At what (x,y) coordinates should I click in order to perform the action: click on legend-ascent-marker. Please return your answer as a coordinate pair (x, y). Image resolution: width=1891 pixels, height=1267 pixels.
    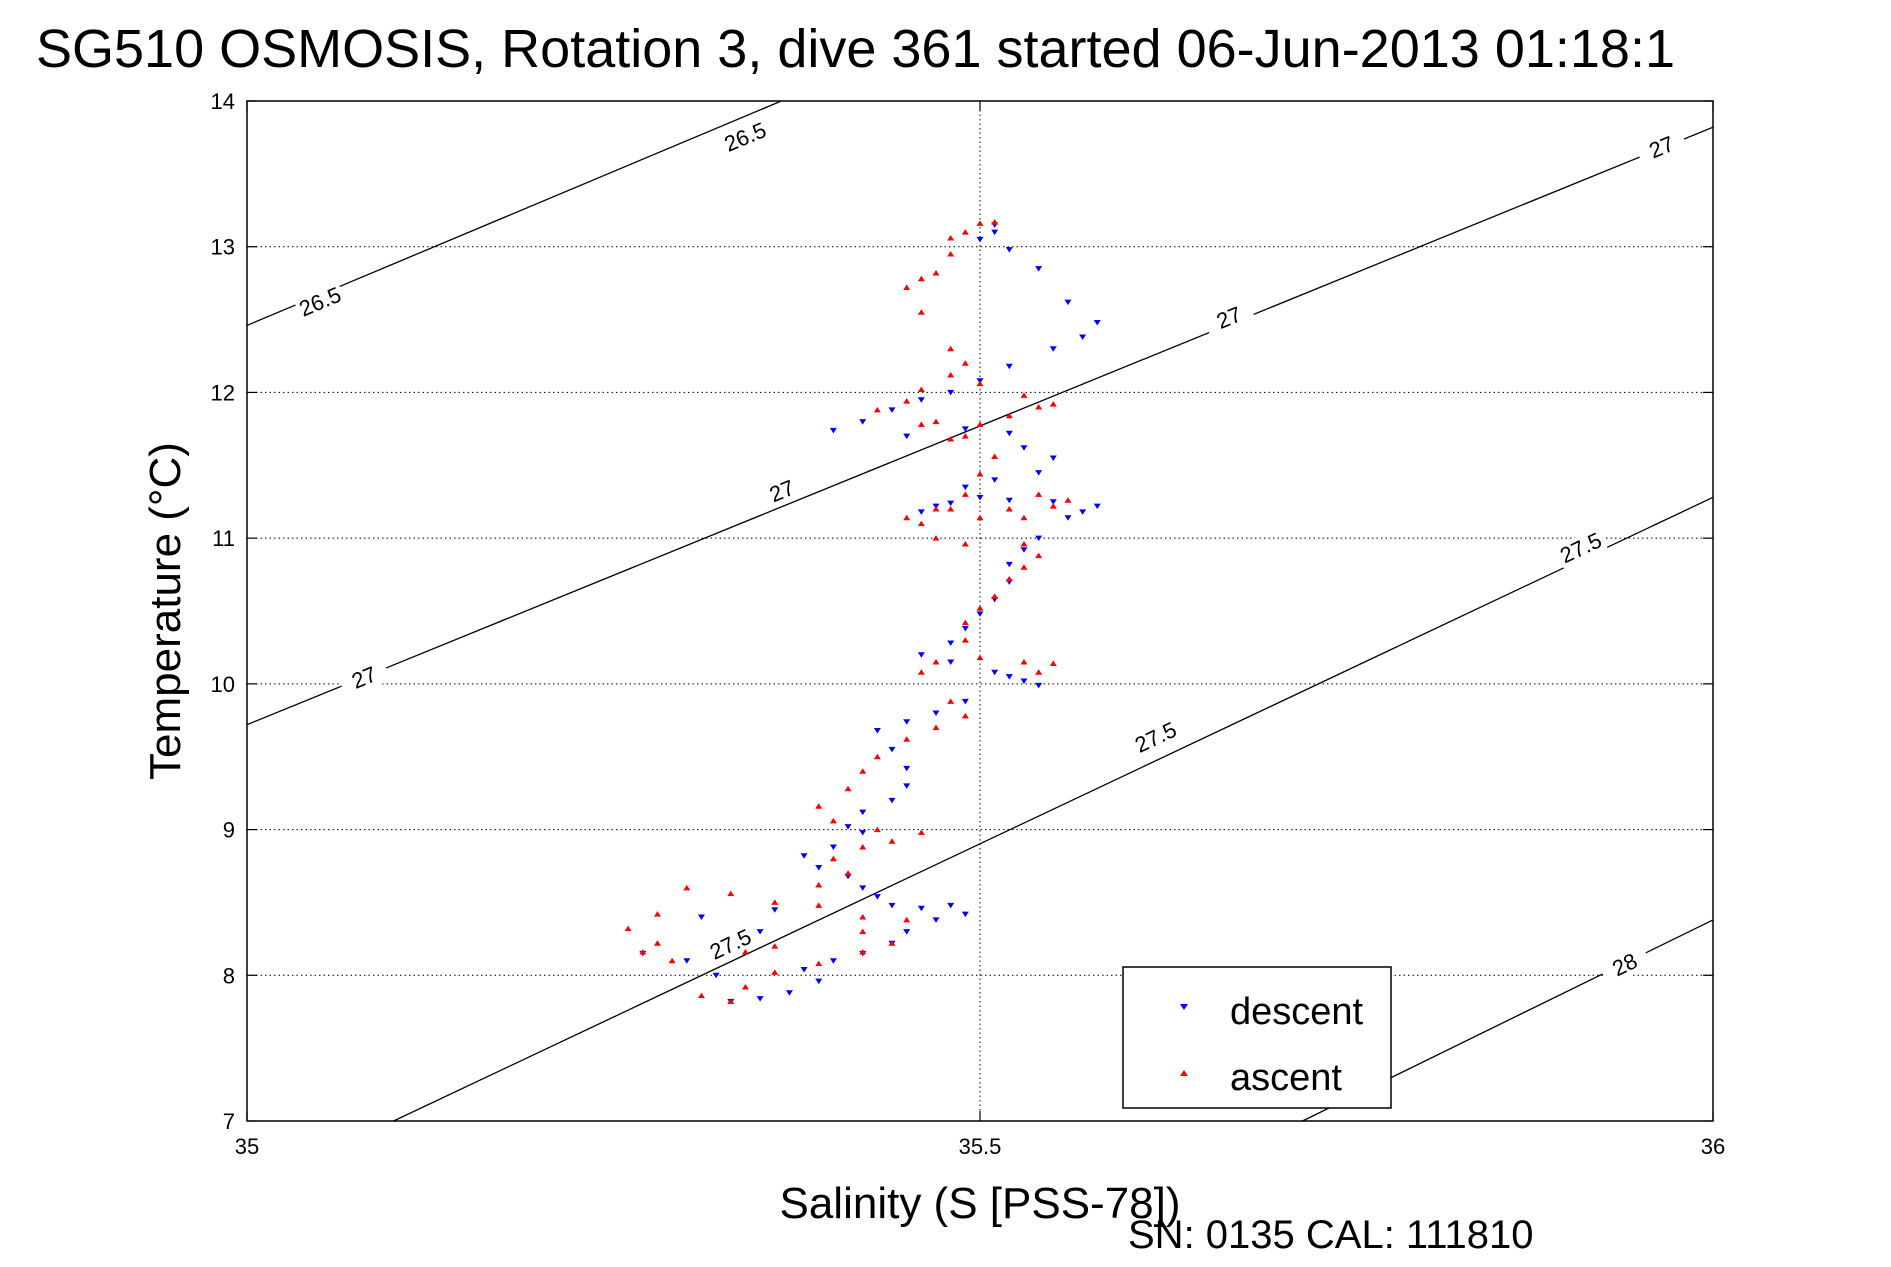
    Looking at the image, I should click on (1184, 1073).